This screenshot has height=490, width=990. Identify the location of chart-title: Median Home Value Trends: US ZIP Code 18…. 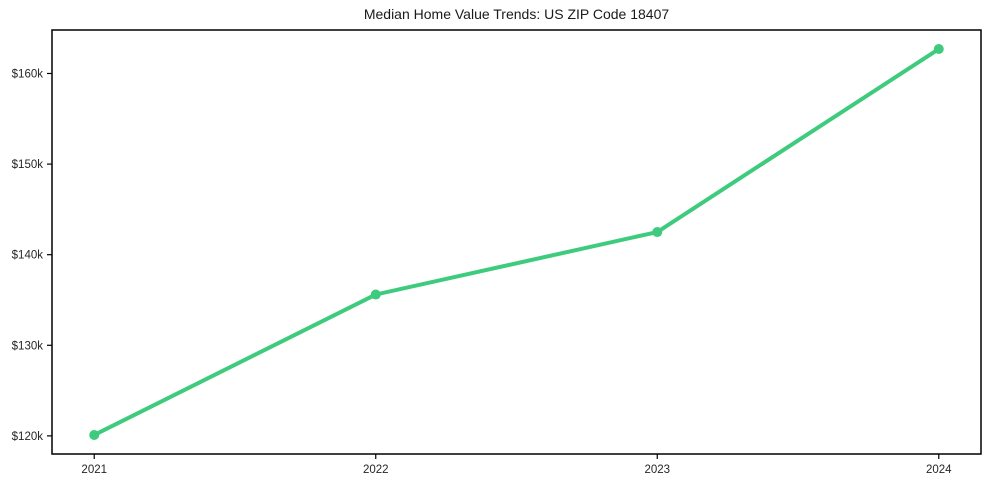
(516, 14).